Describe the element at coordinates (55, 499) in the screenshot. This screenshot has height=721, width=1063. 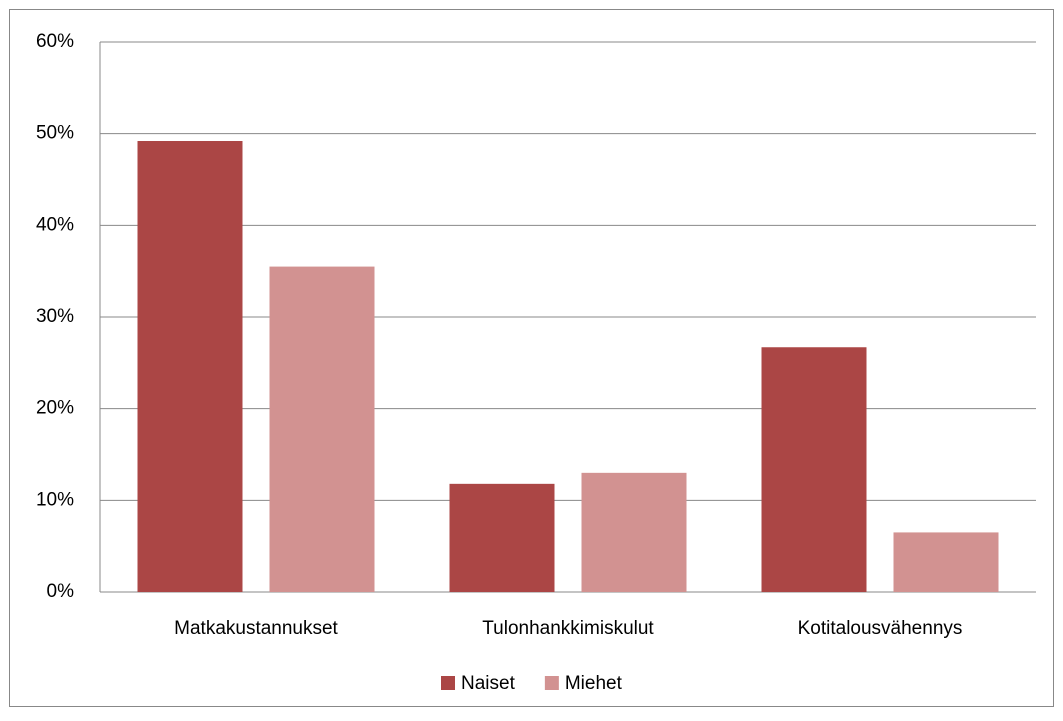
I see `y-tick-label: 10%` at that location.